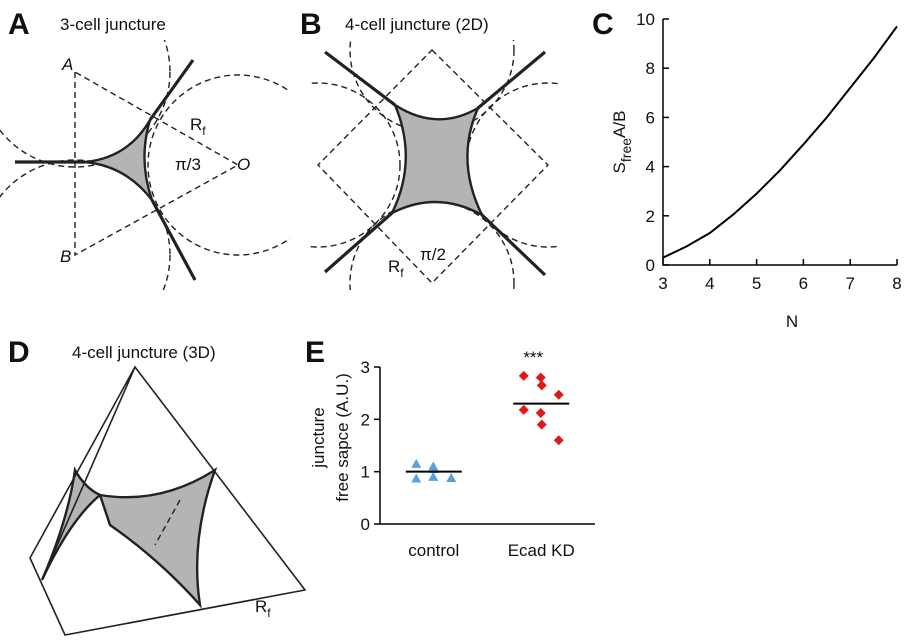 This screenshot has height=643, width=904. Describe the element at coordinates (626, 150) in the screenshot. I see `y-label-part: free` at that location.